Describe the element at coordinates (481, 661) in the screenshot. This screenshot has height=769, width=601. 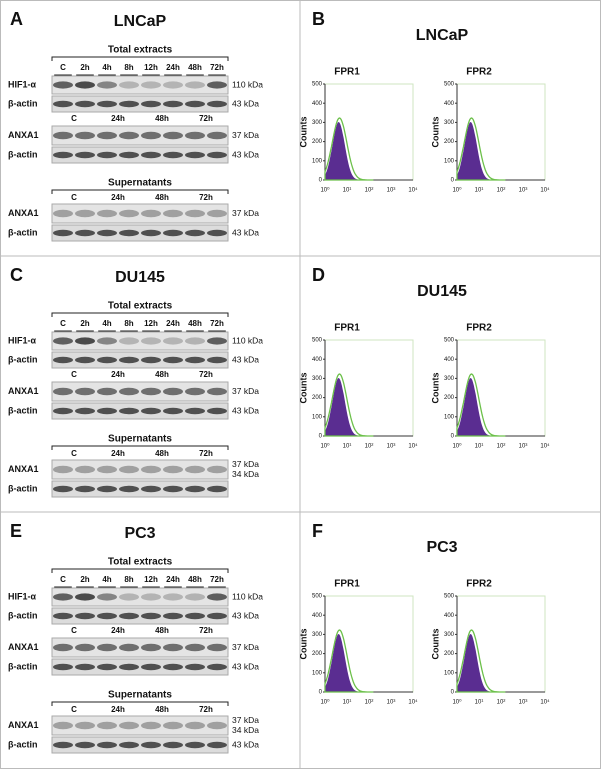
I see `histogram-stained` at that location.